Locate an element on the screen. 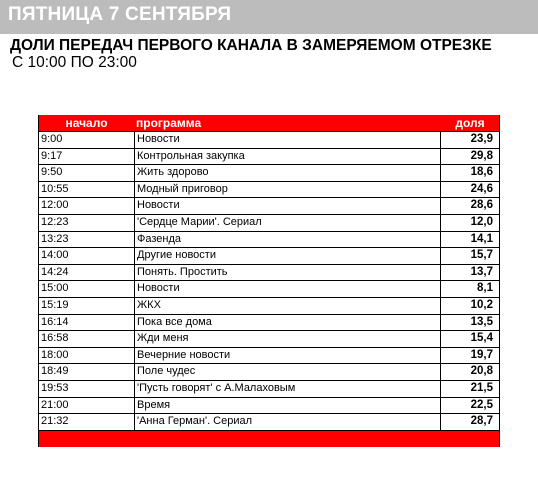  table-footer is located at coordinates (269, 438).